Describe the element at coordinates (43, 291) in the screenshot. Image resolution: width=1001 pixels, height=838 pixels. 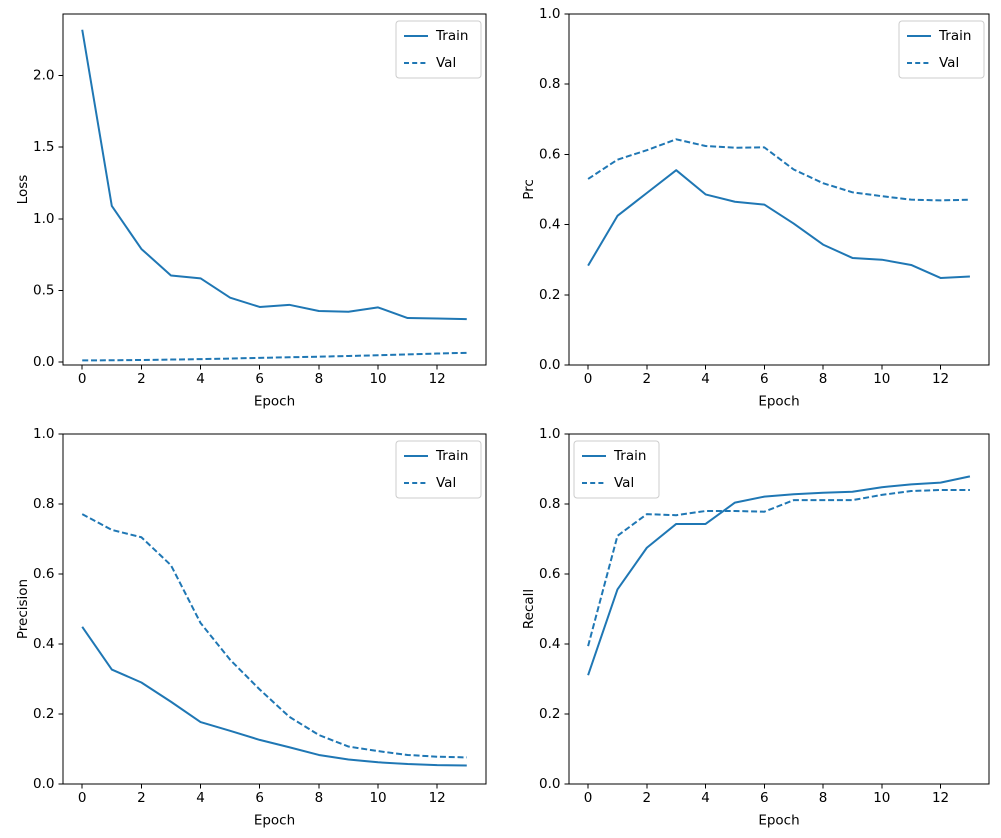
I see `loss-y-tick-label: 0.5` at that location.